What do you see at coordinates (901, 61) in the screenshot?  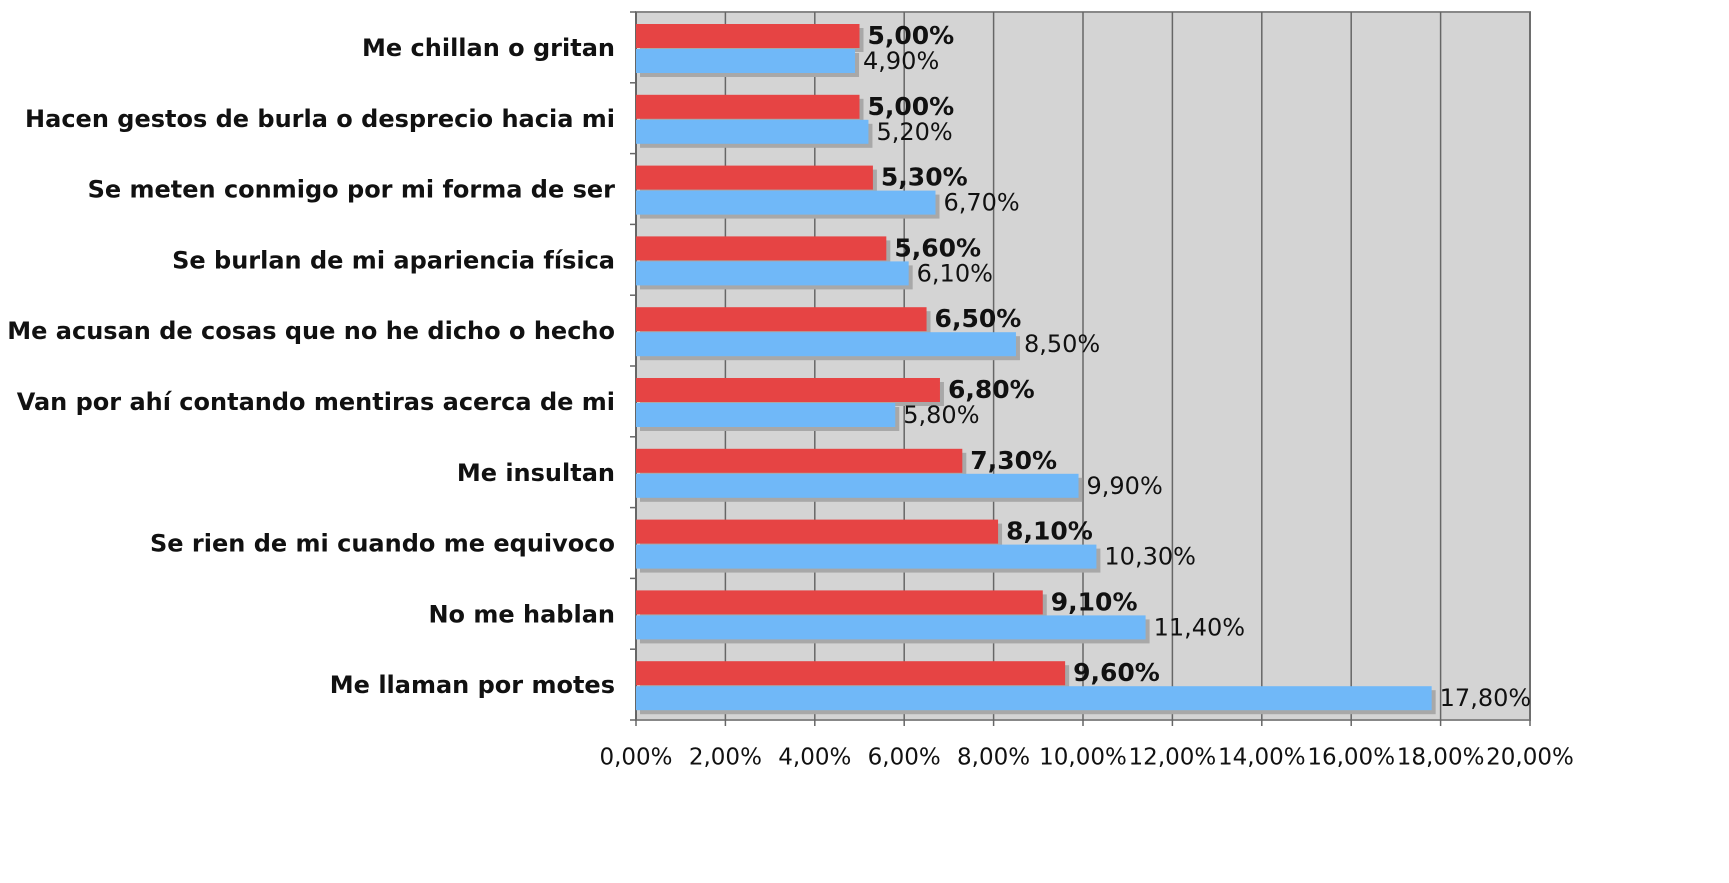 I see `data-label: 4,90%` at bounding box center [901, 61].